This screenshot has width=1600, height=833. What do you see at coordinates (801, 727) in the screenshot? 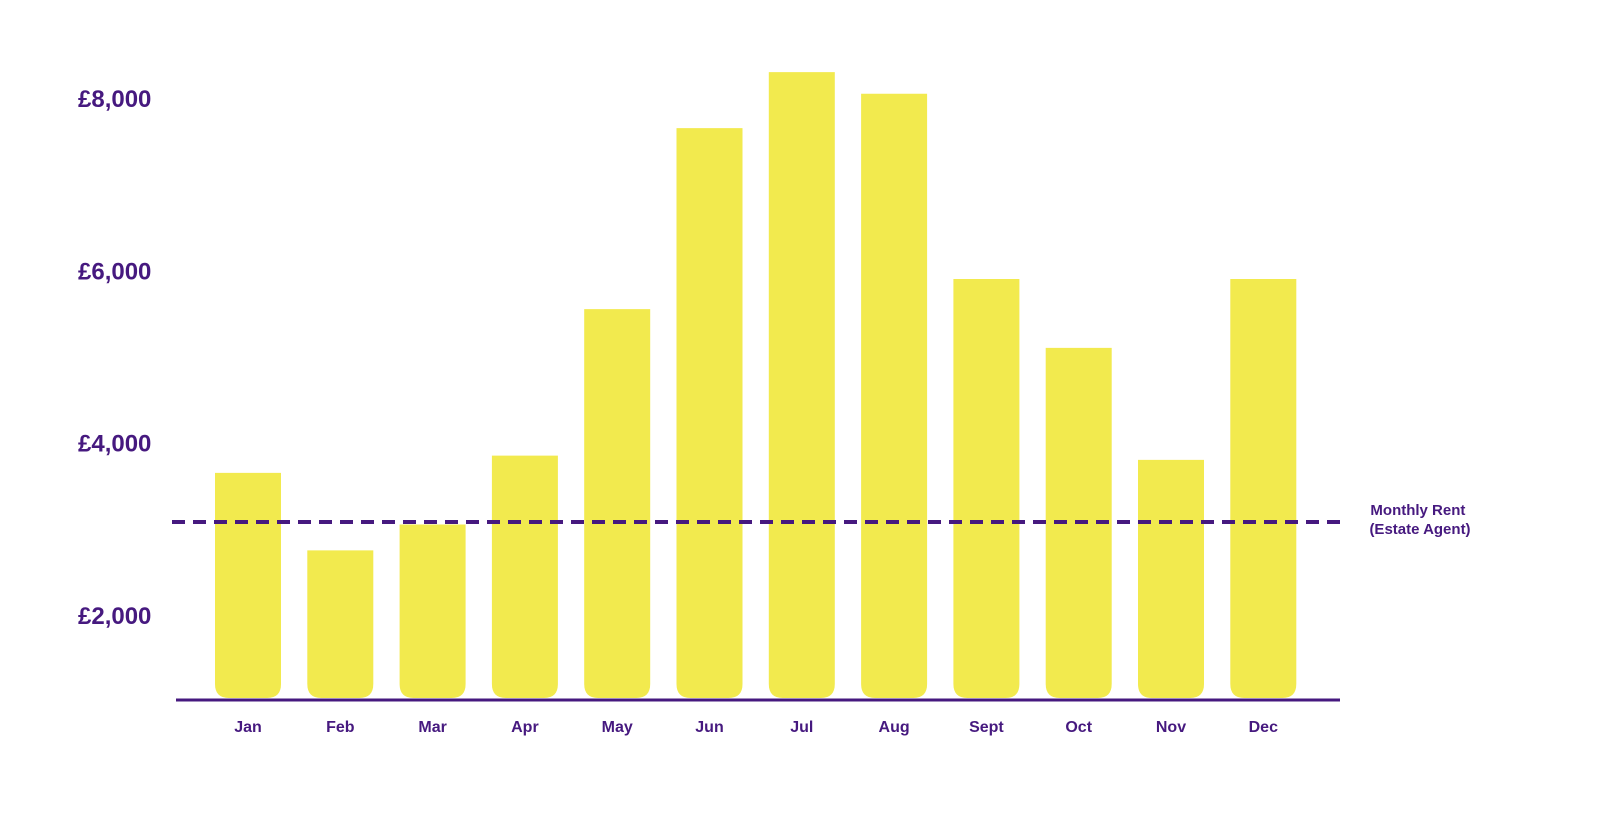
I see `x-tick-label: Jul` at bounding box center [801, 727].